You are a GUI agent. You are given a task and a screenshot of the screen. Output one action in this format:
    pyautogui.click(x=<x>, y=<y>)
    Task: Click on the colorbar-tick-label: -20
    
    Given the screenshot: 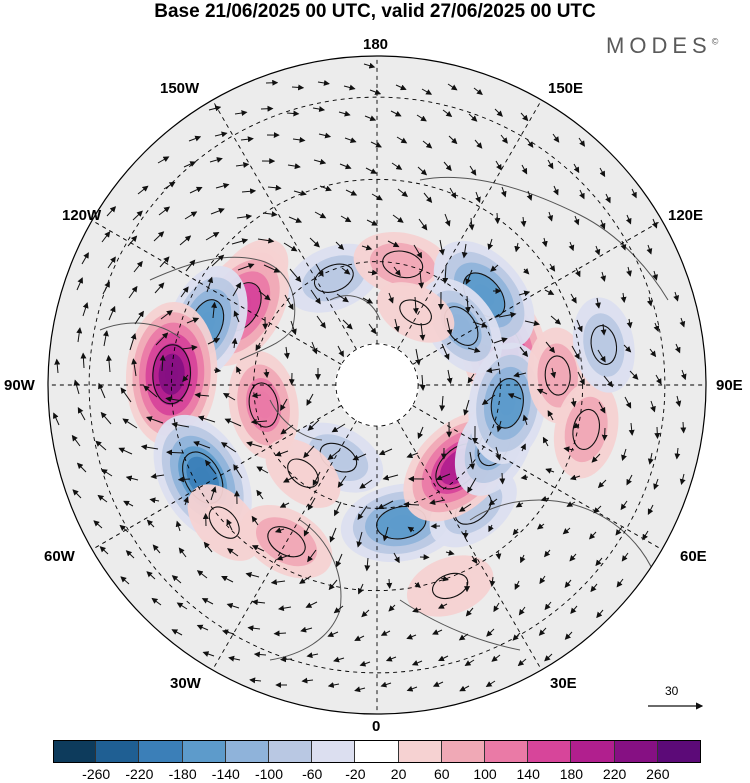 What is the action you would take?
    pyautogui.click(x=355, y=774)
    